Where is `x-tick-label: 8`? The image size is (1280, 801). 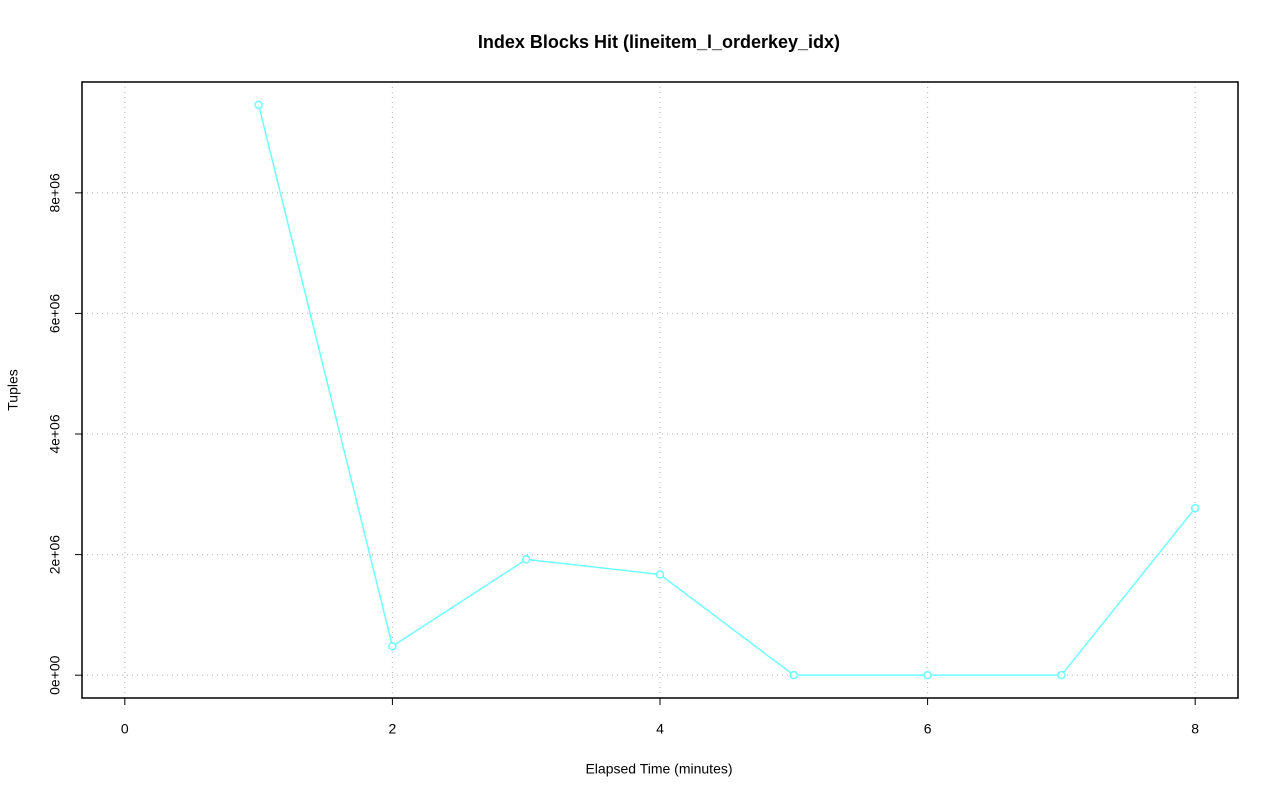
x-tick-label: 8 is located at coordinates (1195, 729).